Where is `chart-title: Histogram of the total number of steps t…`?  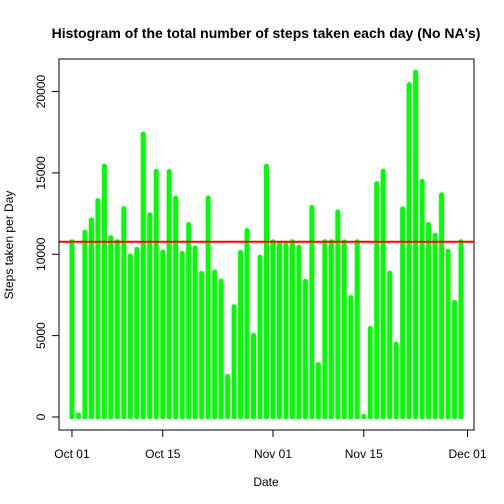 chart-title: Histogram of the total number of steps t… is located at coordinates (266, 33).